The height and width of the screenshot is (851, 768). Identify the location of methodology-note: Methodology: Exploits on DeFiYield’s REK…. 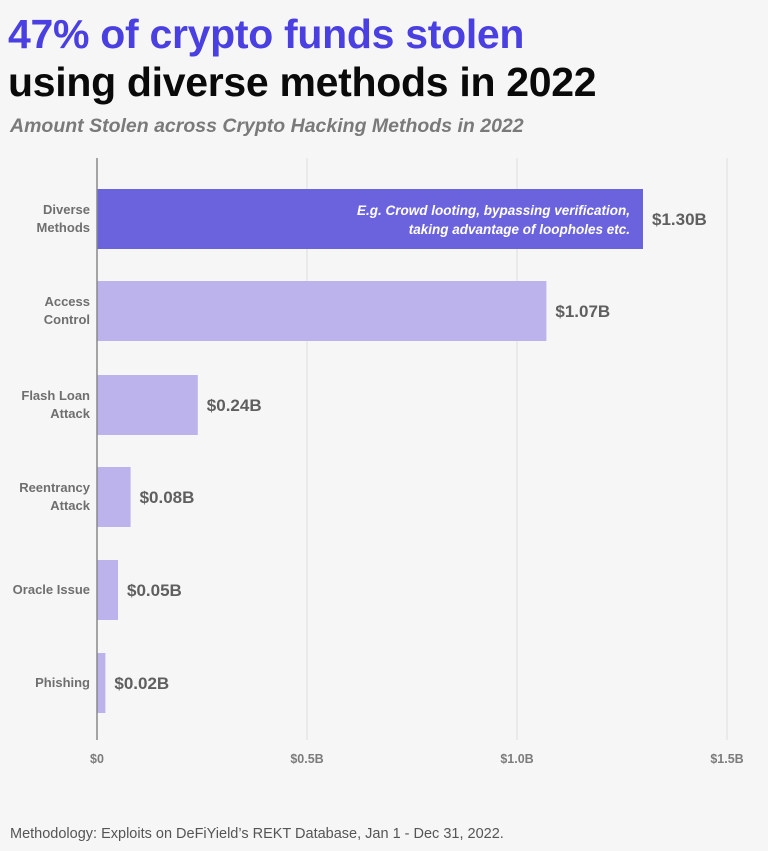
(257, 834).